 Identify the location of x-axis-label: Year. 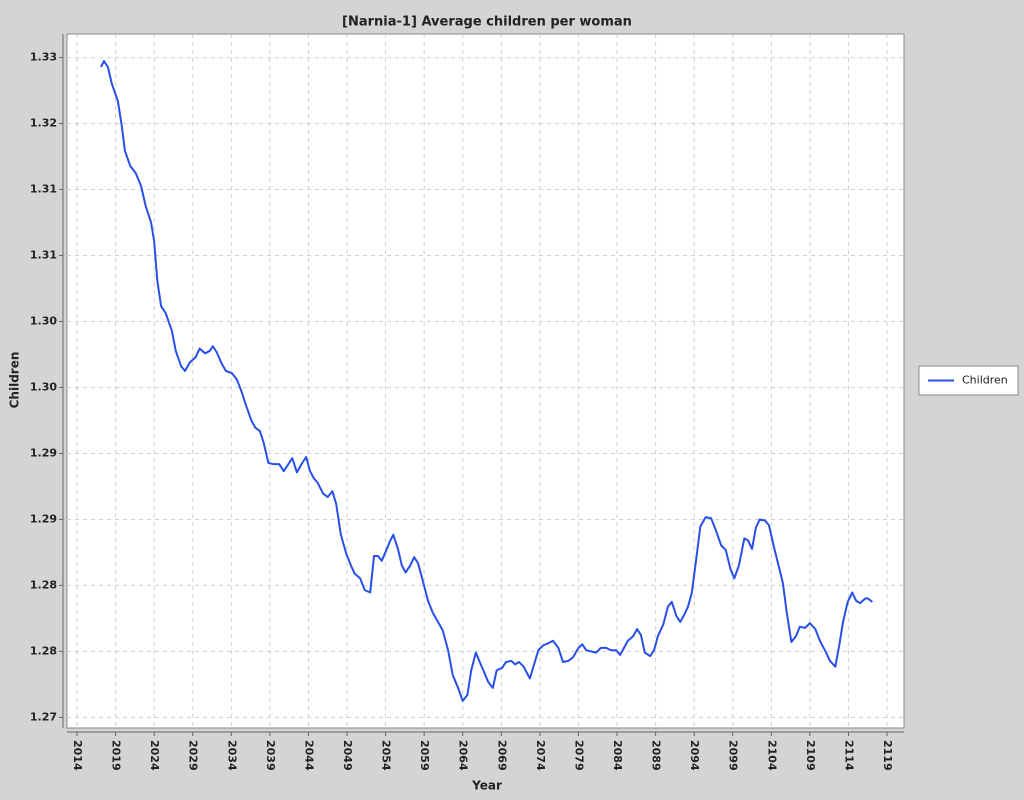
(486, 786).